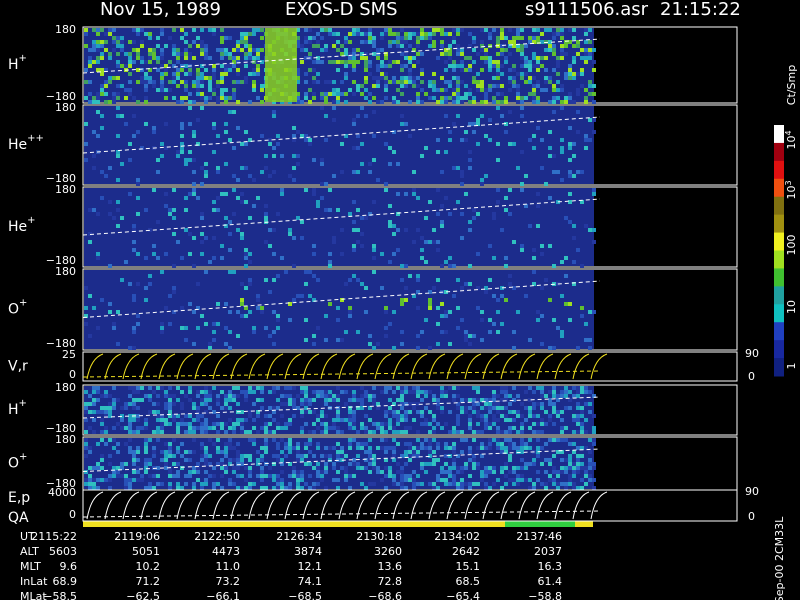  Describe the element at coordinates (34, 581) in the screenshot. I see `table-row-name: InLat` at that location.